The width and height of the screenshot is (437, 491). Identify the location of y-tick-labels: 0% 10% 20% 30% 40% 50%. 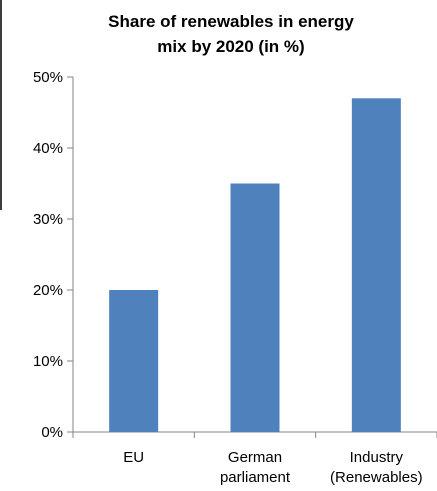
(48, 255).